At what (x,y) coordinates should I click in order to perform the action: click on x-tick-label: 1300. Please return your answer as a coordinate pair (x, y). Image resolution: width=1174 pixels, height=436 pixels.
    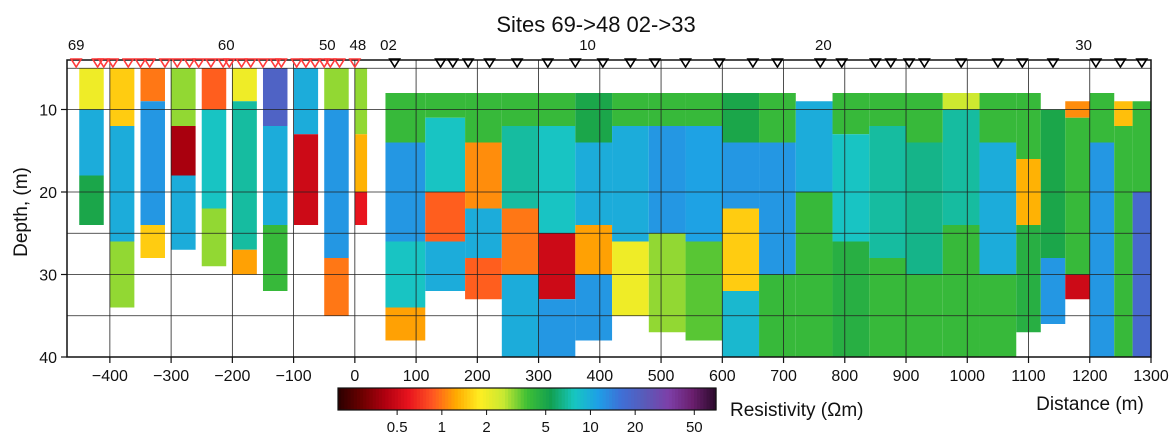
    Looking at the image, I should click on (1151, 376).